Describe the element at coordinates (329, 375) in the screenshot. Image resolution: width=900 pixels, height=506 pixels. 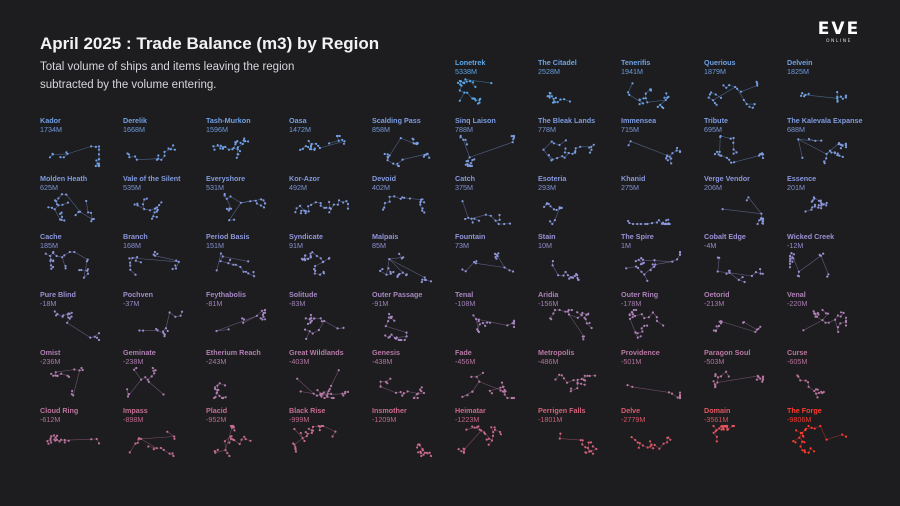
I see `region-cell-great-wildlands: Great Wildlands -403M` at that location.